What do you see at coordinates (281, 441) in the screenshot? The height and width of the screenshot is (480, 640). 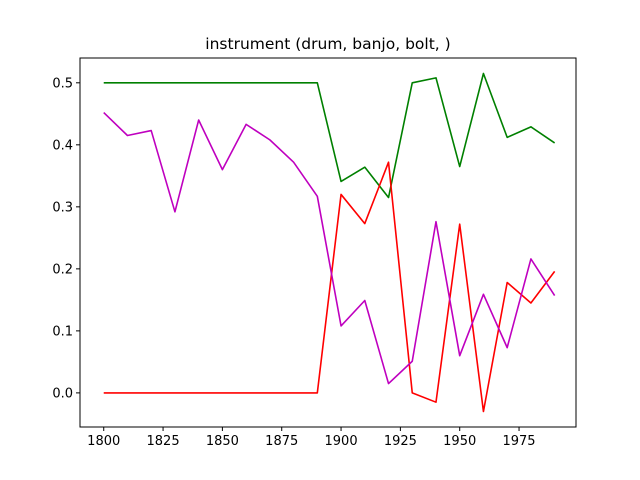 I see `x-tick-label: 1875` at bounding box center [281, 441].